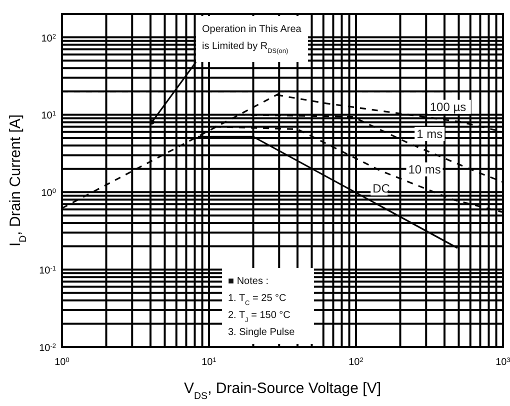  What do you see at coordinates (282, 391) in the screenshot?
I see `x-axis-title: V$_{DS}$, Drain-Source Voltage [V]` at bounding box center [282, 391].